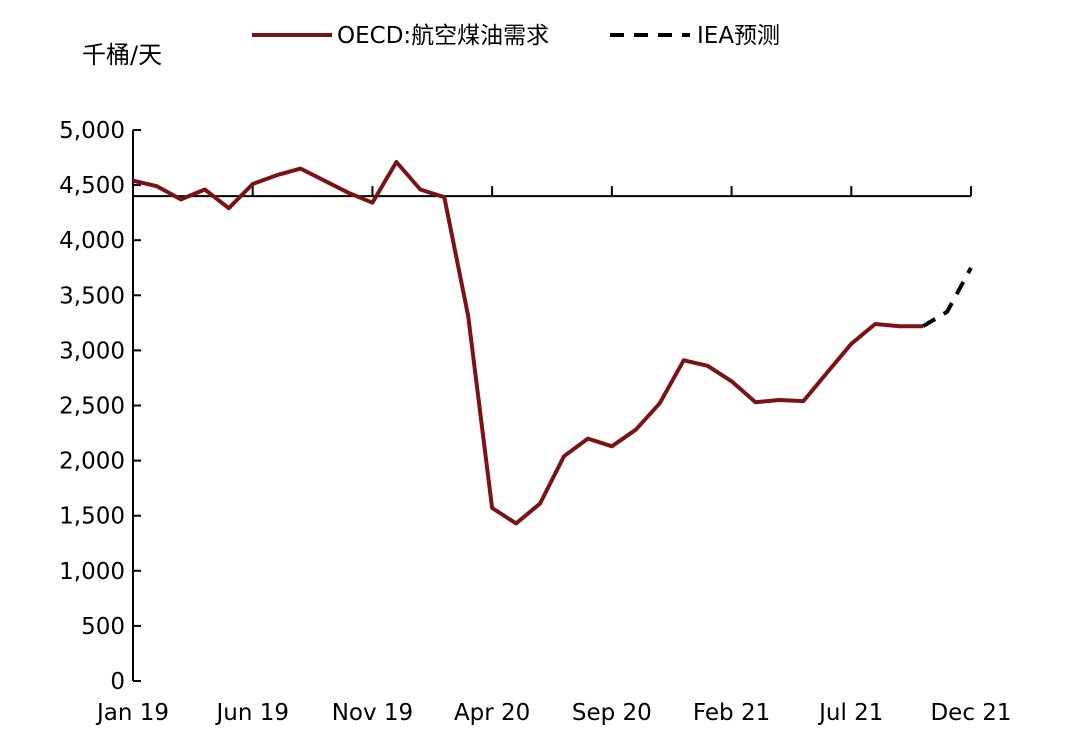 The width and height of the screenshot is (1080, 745). What do you see at coordinates (92, 131) in the screenshot?
I see `y-tick-label: 5,000` at bounding box center [92, 131].